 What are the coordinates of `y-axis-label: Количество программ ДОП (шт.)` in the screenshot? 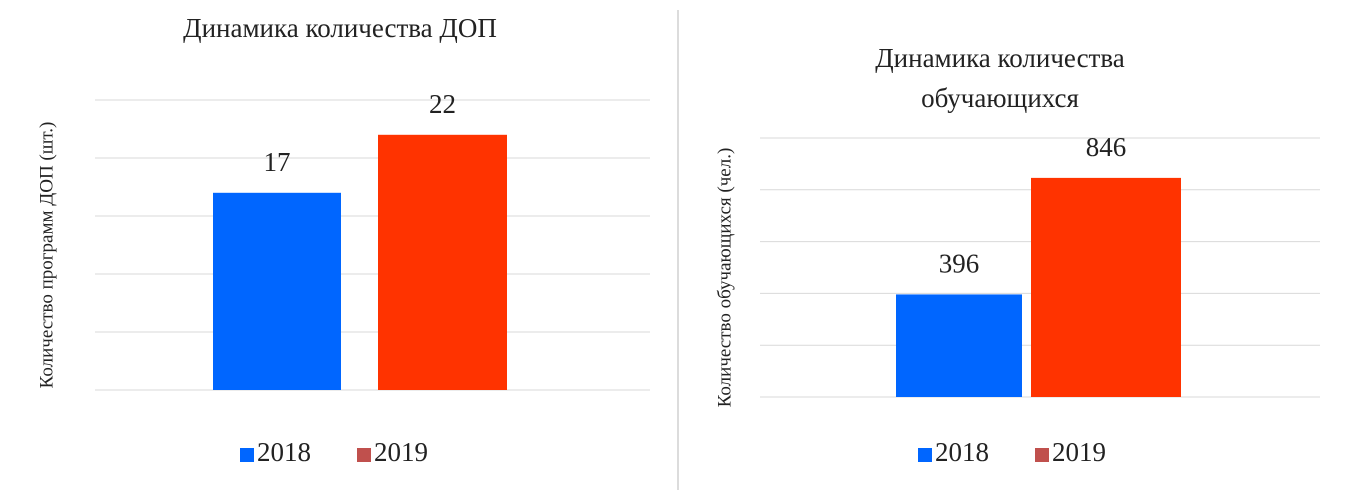 It's located at (46, 255).